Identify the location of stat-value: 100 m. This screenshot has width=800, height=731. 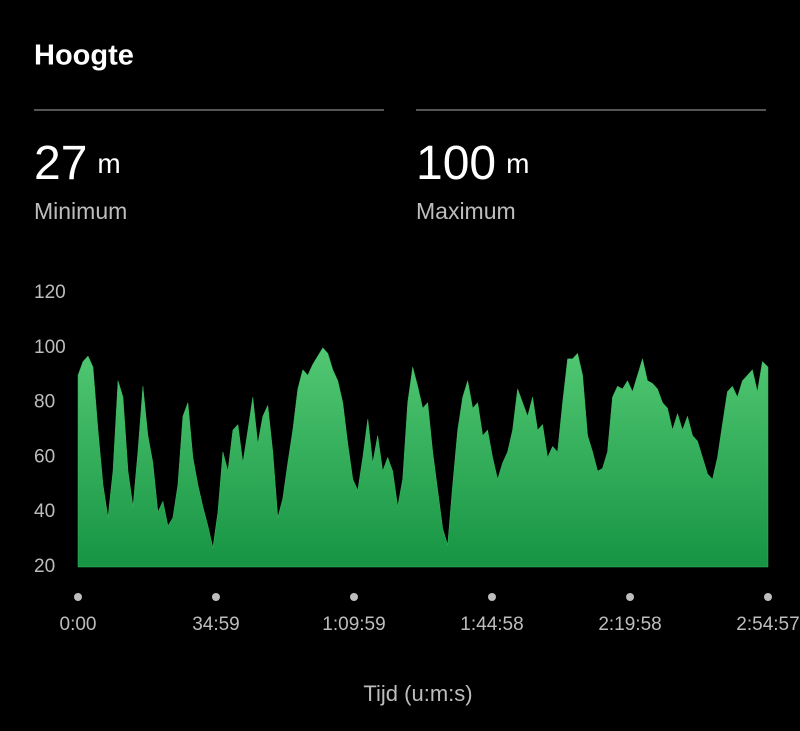
(472, 163).